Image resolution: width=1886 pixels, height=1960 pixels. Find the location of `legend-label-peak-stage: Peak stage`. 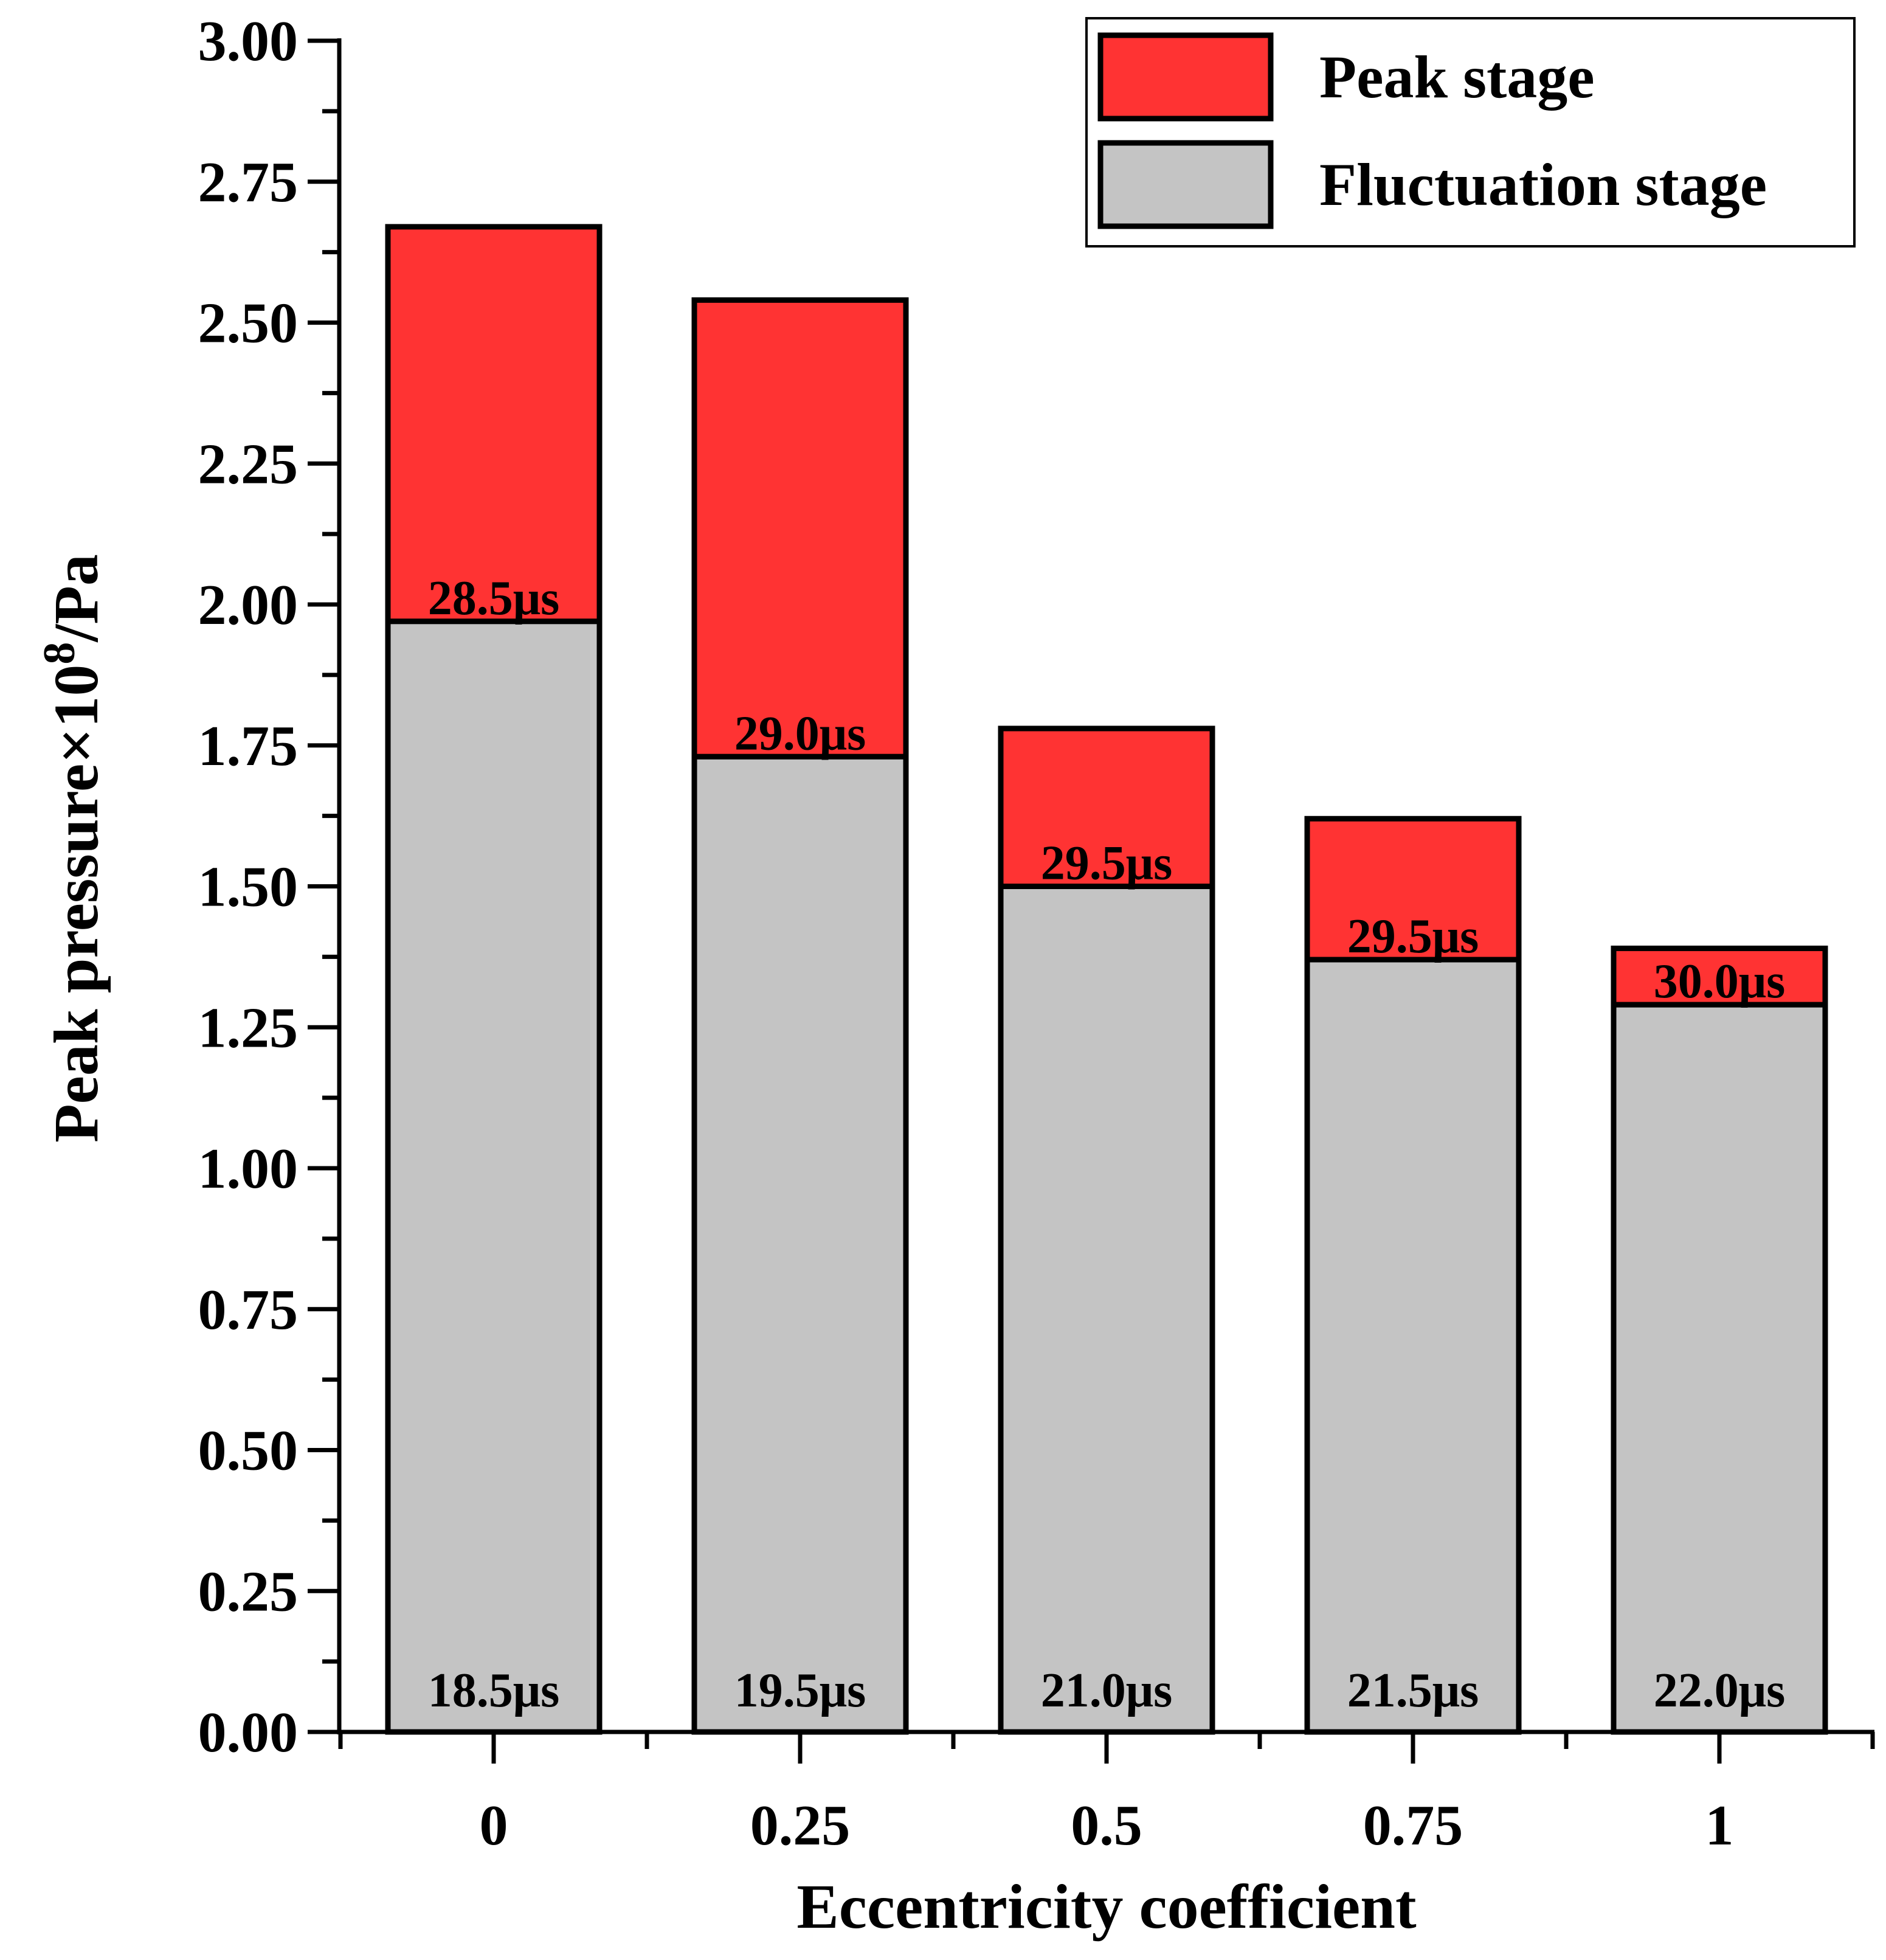

legend-label-peak-stage: Peak stage is located at coordinates (1457, 77).